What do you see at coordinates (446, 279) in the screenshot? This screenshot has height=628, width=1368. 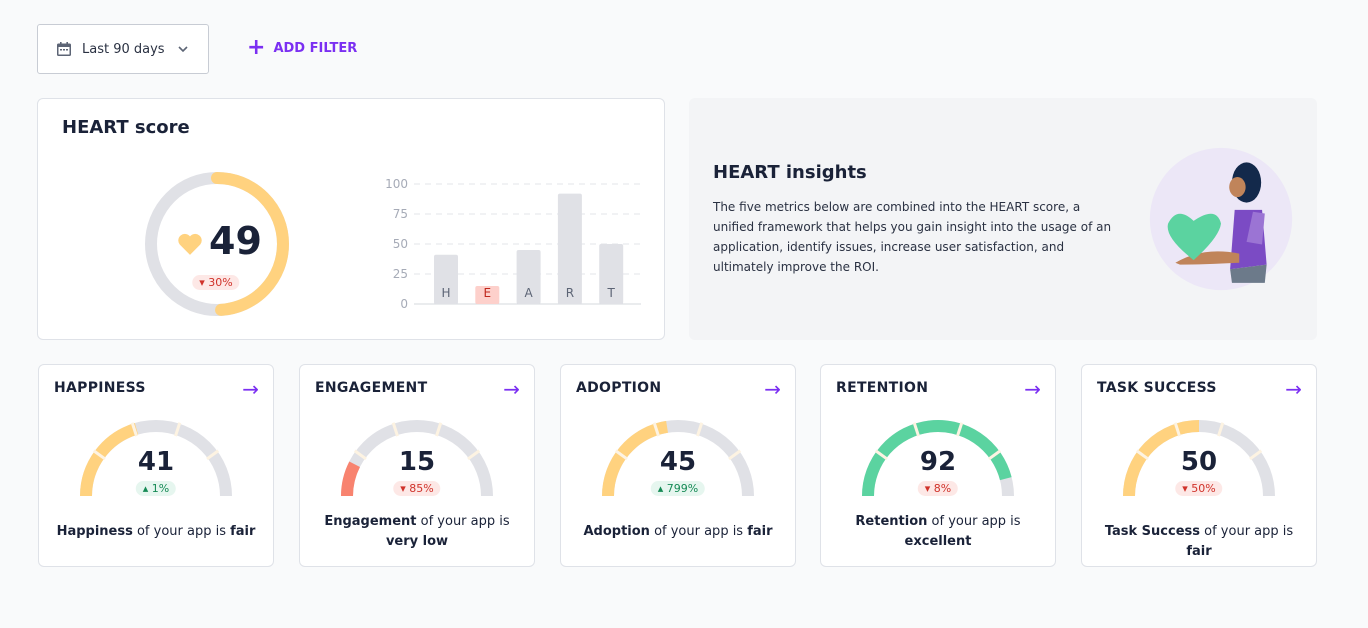 I see `bar-H` at bounding box center [446, 279].